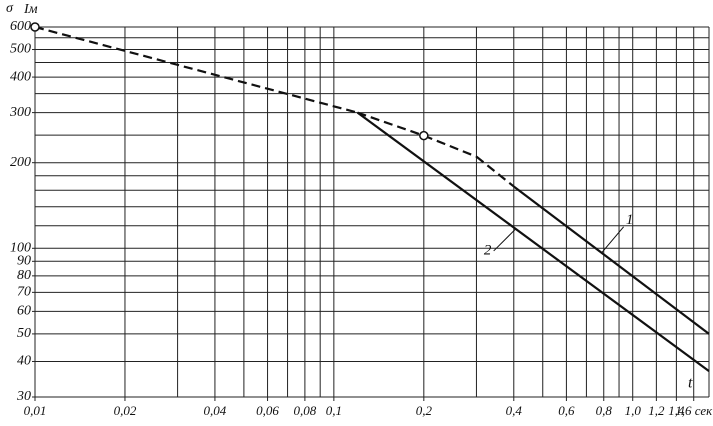 Image resolution: width=713 pixels, height=426 pixels. Describe the element at coordinates (20, 162) in the screenshot. I see `y-tick-label: 200` at that location.